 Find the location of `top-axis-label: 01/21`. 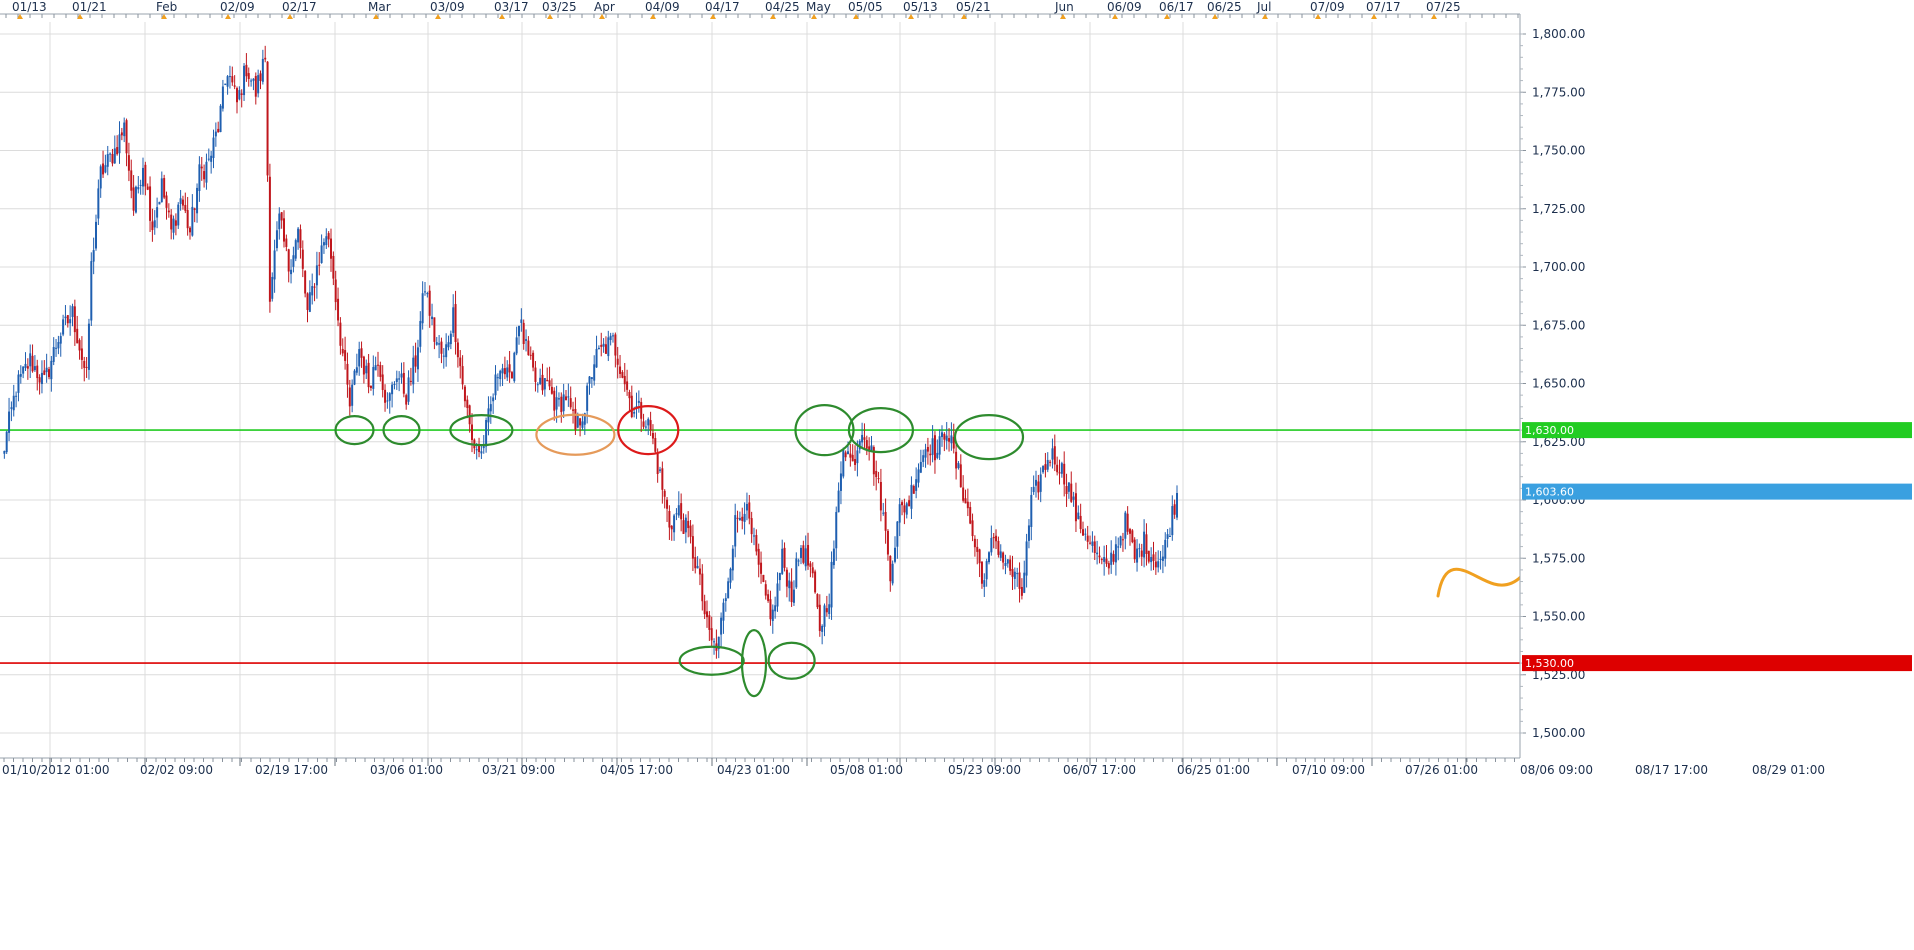

top-axis-label: 01/21 is located at coordinates (89, 7).